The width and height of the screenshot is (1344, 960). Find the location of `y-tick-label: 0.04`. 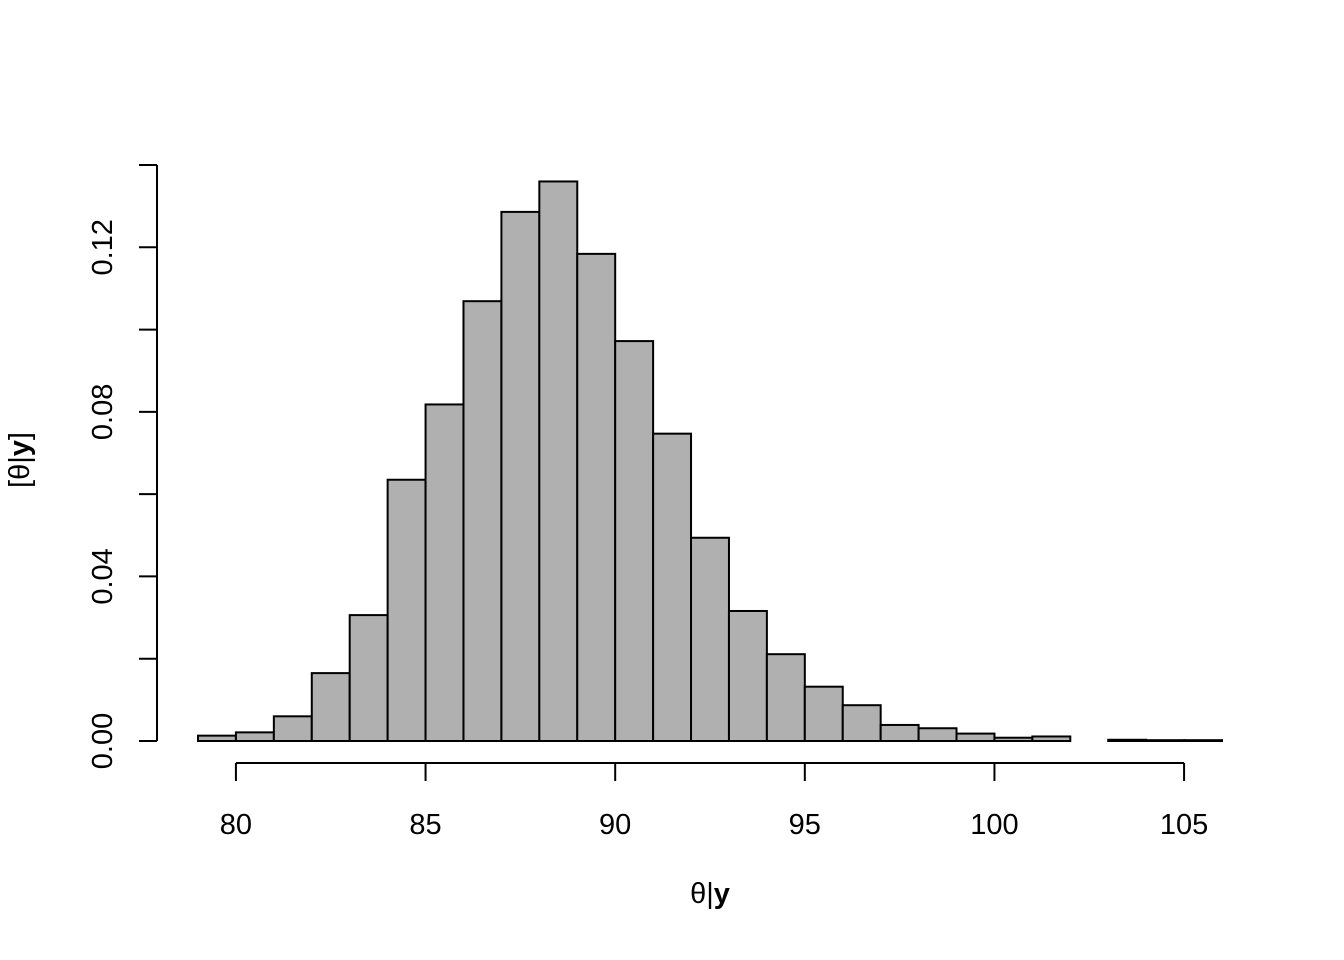

y-tick-label: 0.04 is located at coordinates (103, 576).